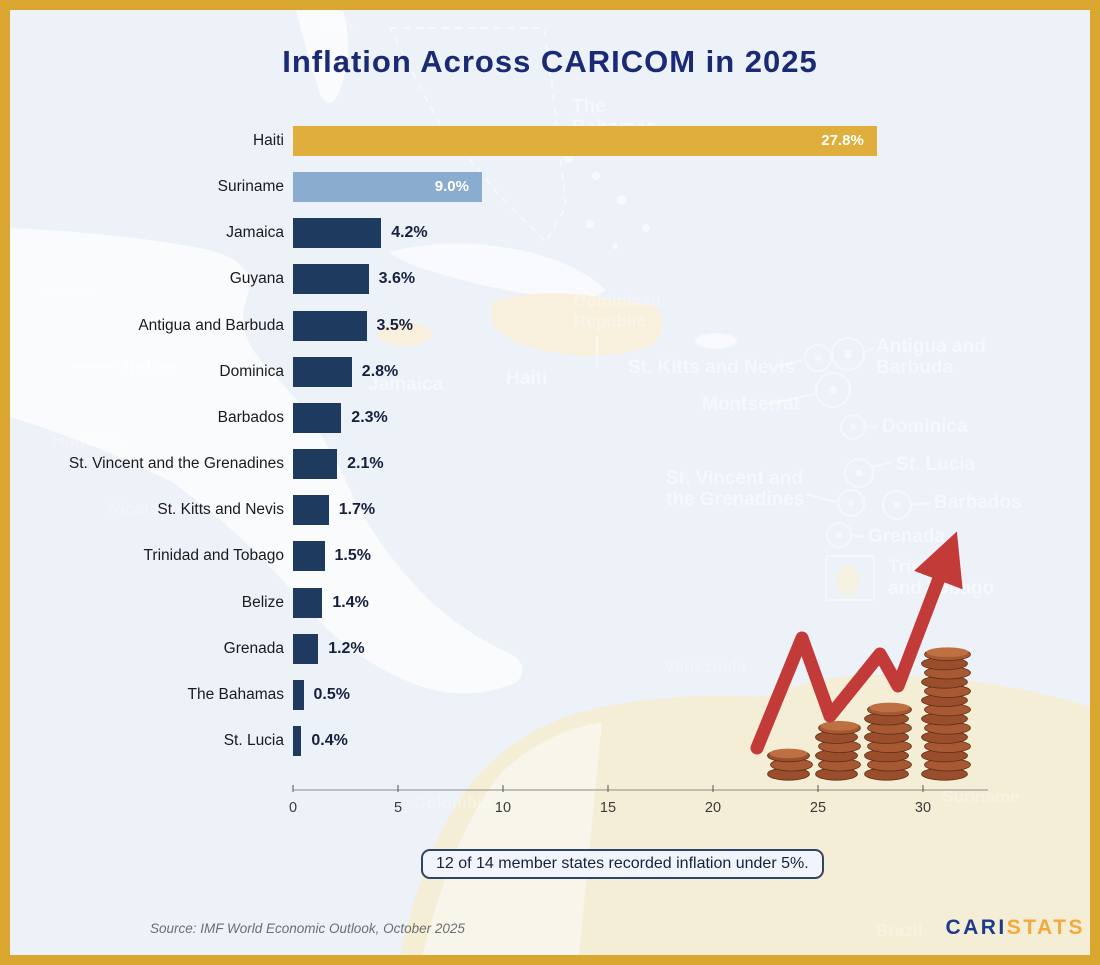  What do you see at coordinates (858, 444) in the screenshot?
I see `map-island-dots` at bounding box center [858, 444].